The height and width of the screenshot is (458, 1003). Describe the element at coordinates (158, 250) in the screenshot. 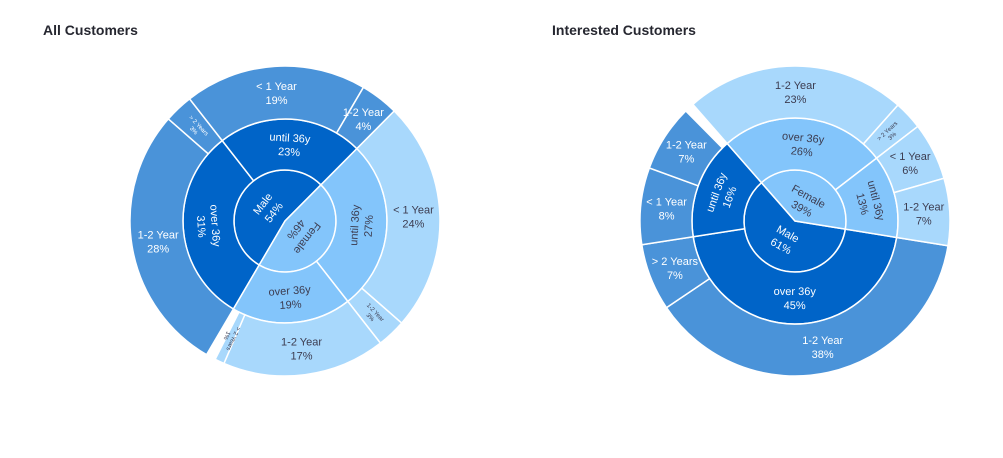

I see `segment-label-percent: 28%` at that location.